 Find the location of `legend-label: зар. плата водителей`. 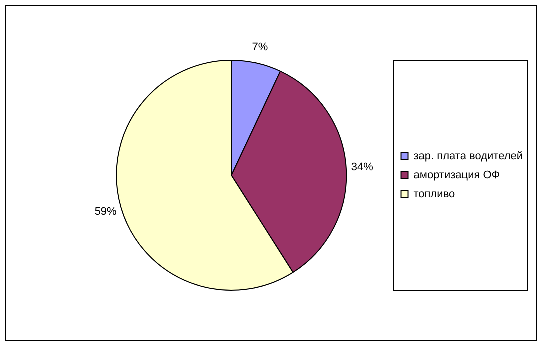

legend-label: зар. плата водителей is located at coordinates (469, 156).